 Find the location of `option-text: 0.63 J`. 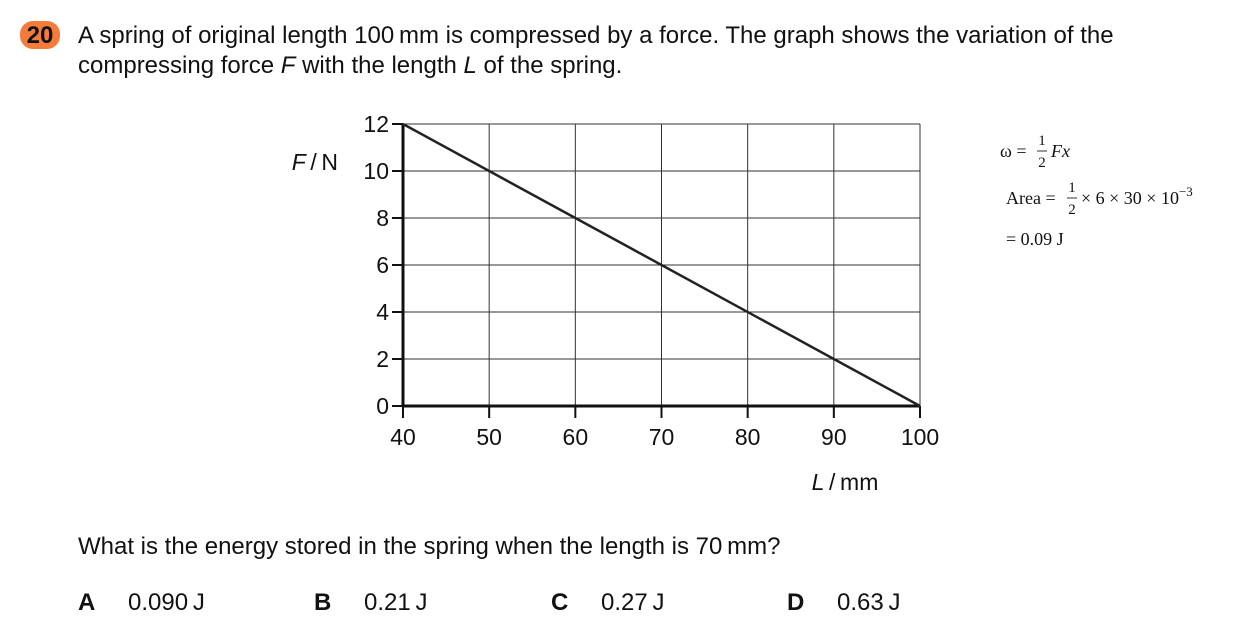

option-text: 0.63 J is located at coordinates (869, 602).